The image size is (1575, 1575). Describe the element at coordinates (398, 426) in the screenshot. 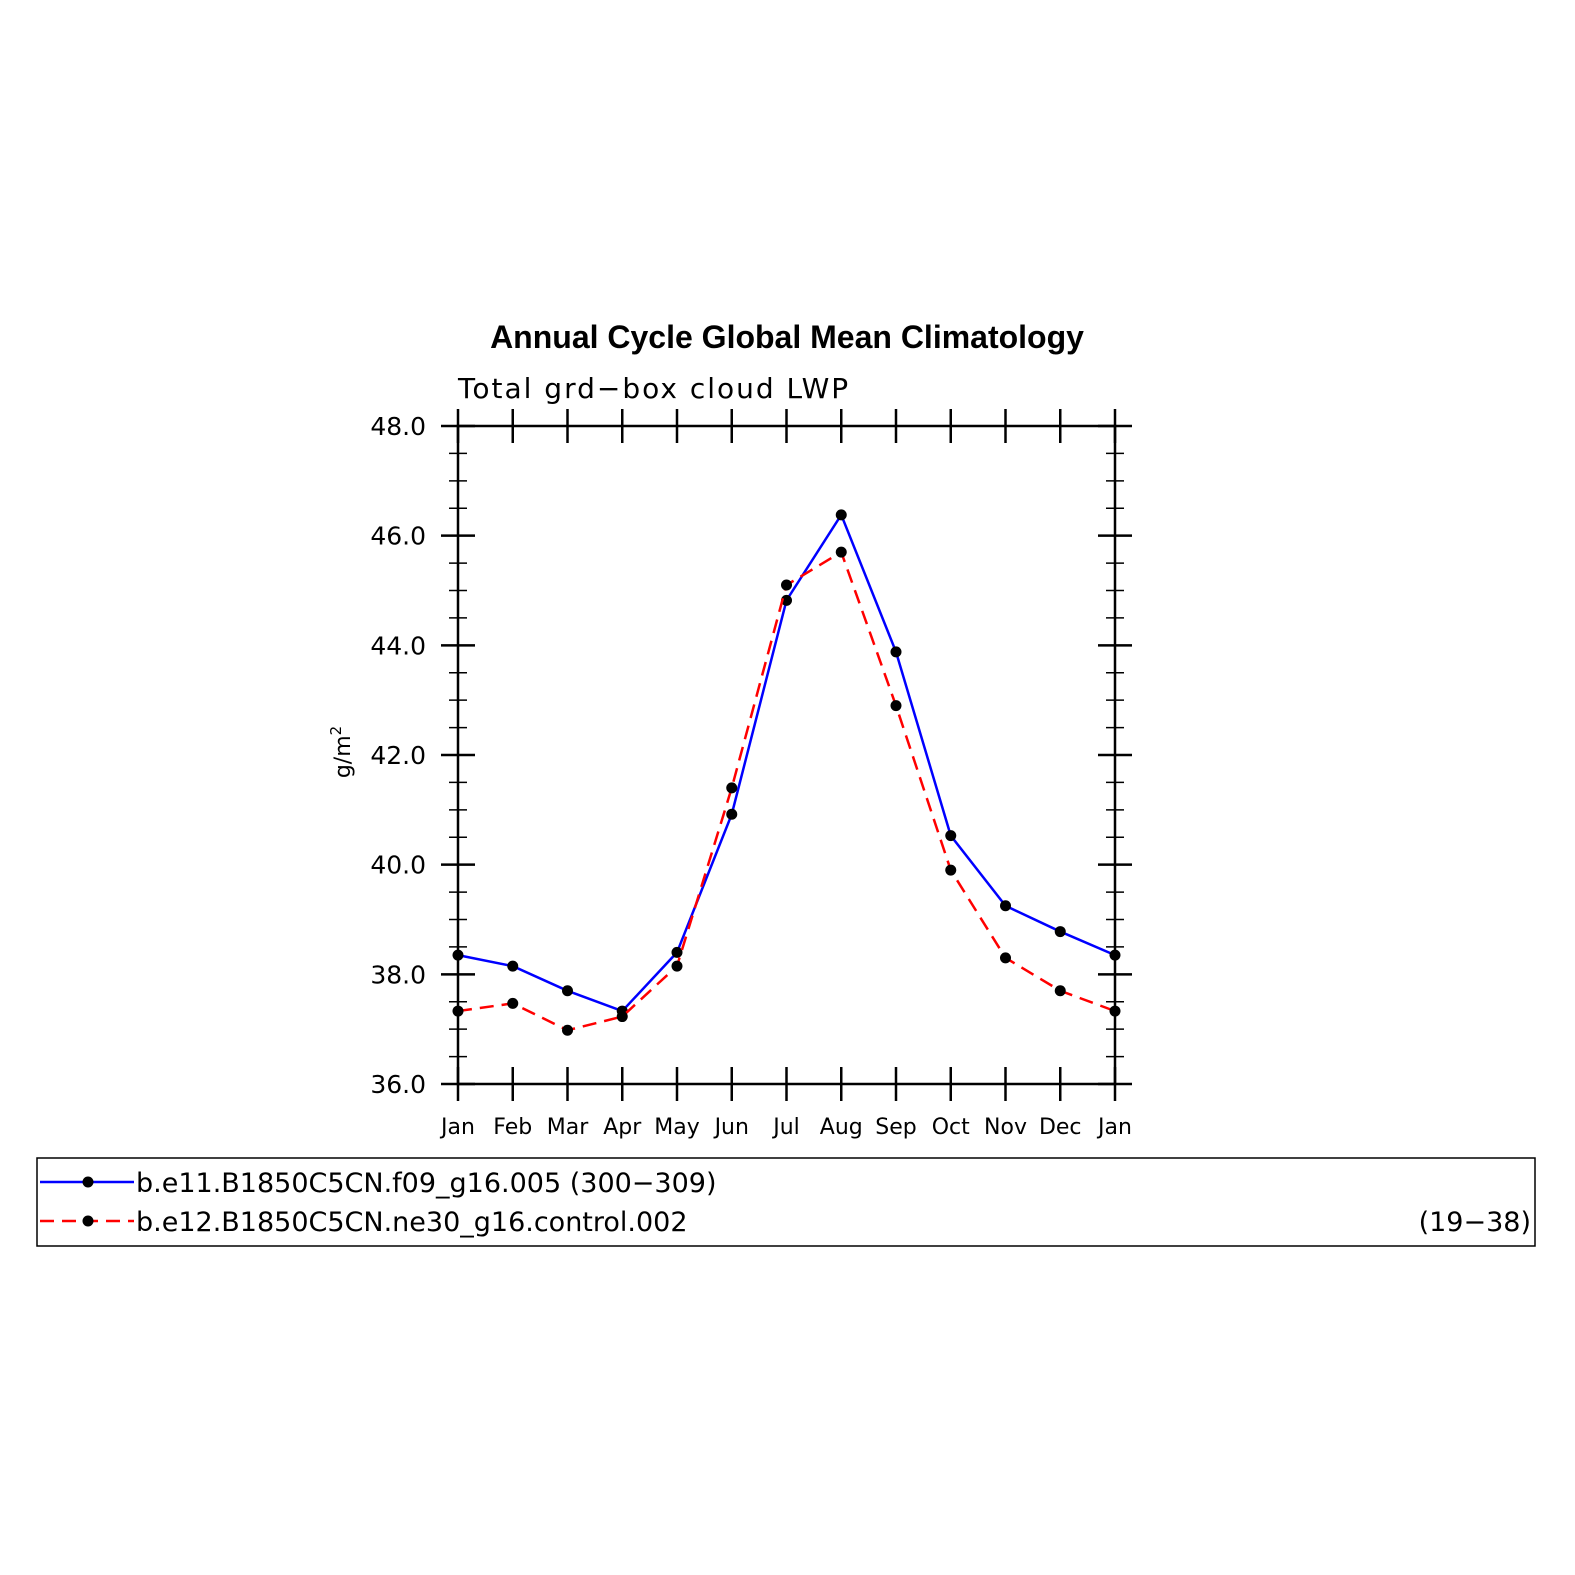

I see `y-tick-label: 48.0` at that location.